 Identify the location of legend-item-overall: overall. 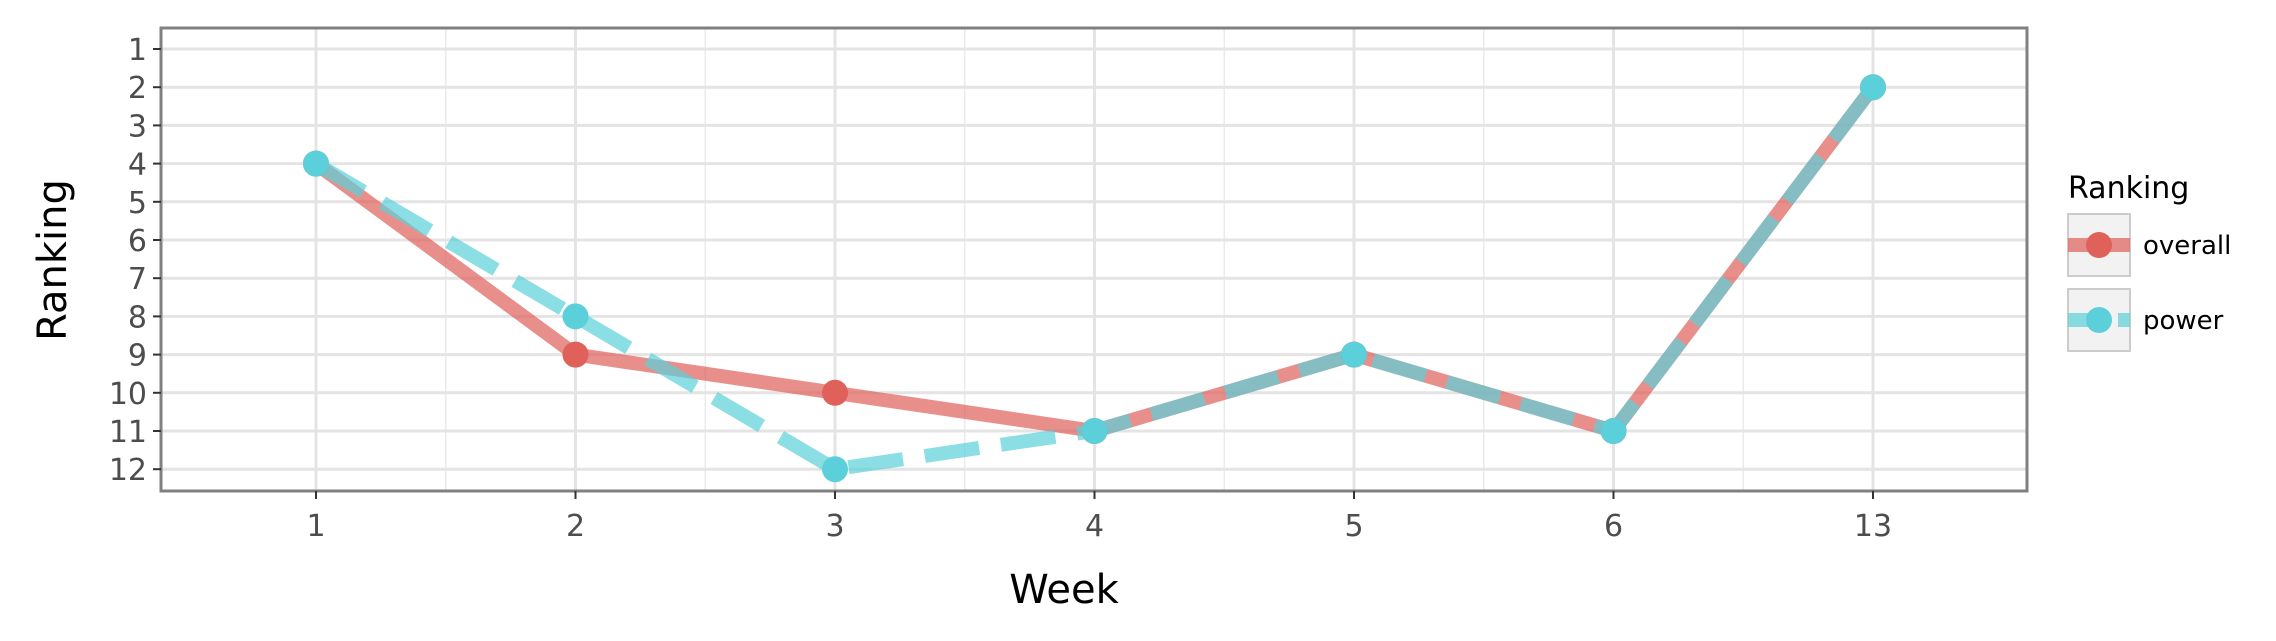
(2149, 245).